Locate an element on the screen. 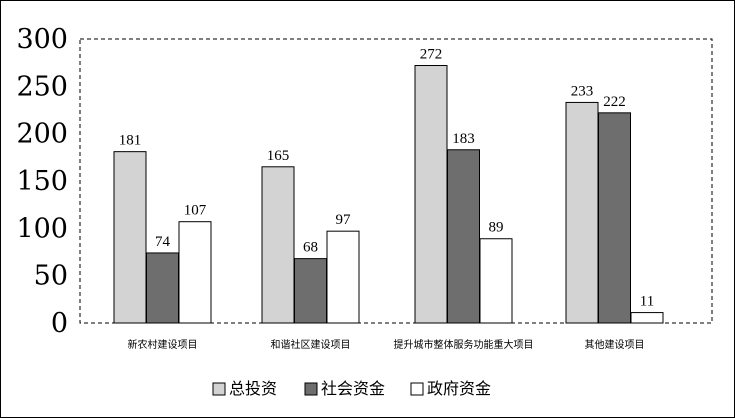 Image resolution: width=735 pixels, height=418 pixels. y-tick-label: 0 is located at coordinates (59, 323).